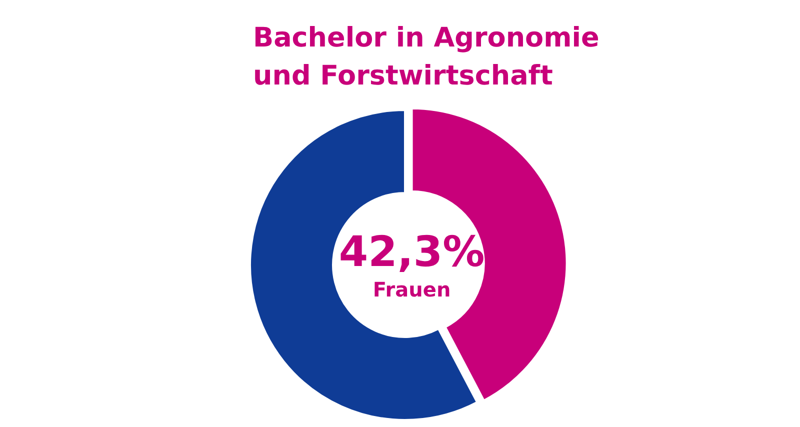  What do you see at coordinates (426, 57) in the screenshot?
I see `chart-title: Bachelor in Agronomie und Forstwirtschaft` at bounding box center [426, 57].